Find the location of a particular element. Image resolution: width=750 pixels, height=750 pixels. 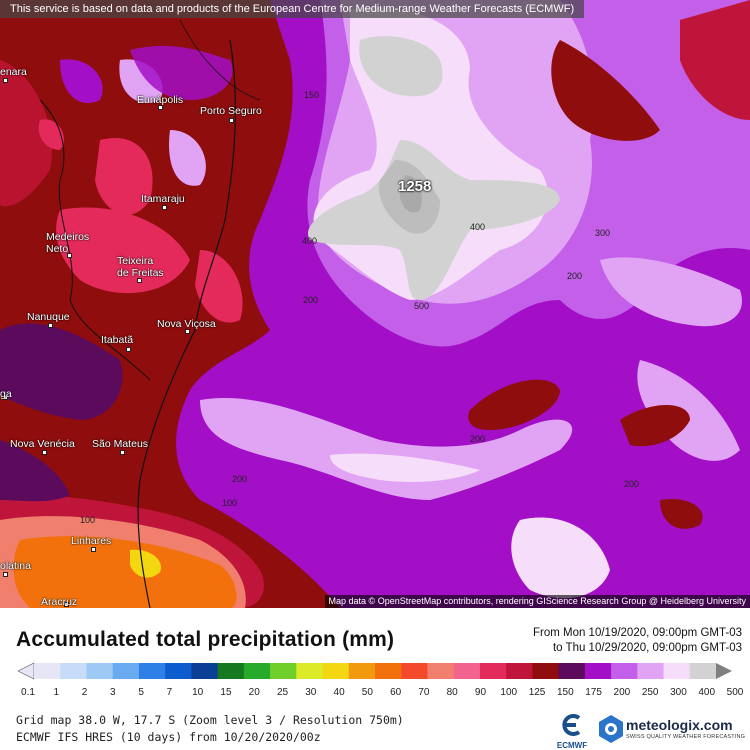

legend-tick-label: 60 is located at coordinates (396, 692).